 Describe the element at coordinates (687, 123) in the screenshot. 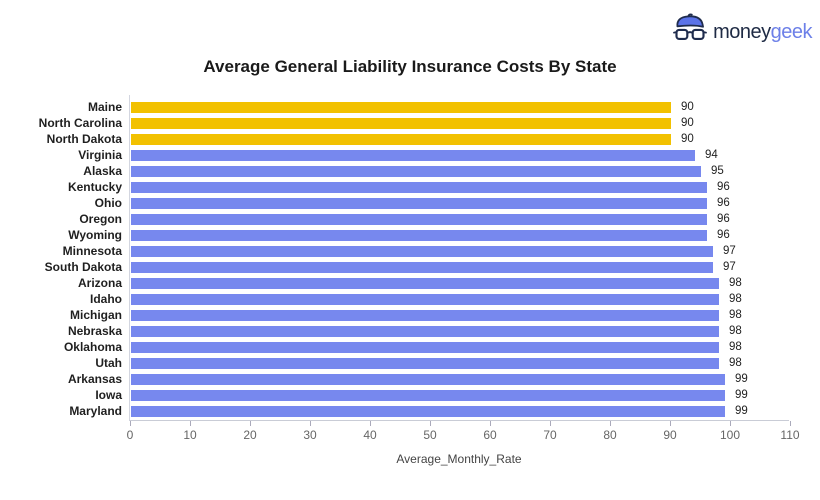

I see `value-label-north-carolina: 90` at that location.